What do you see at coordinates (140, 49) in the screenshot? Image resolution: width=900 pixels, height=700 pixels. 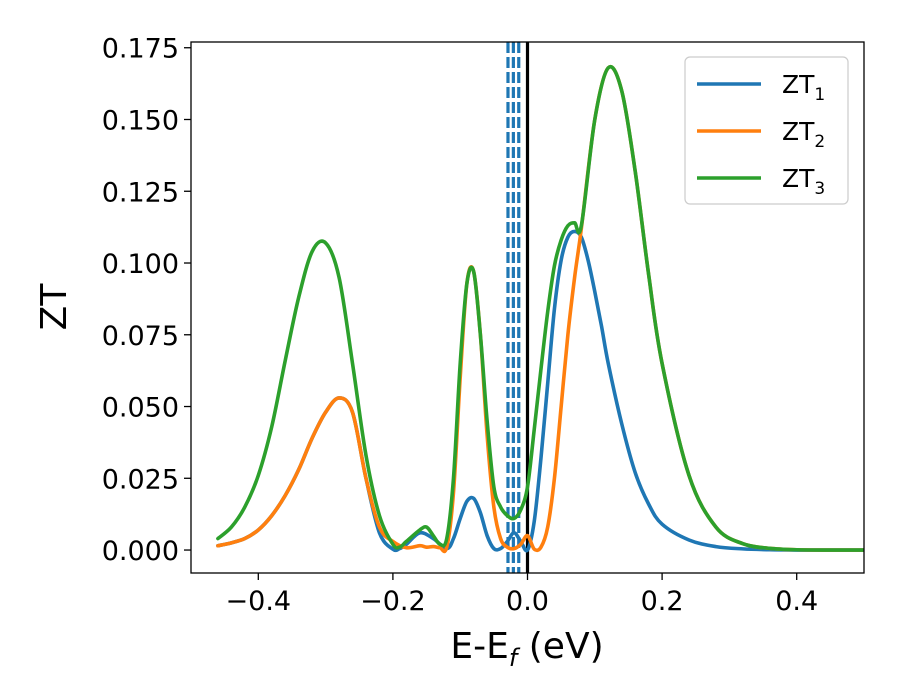 I see `y-tick-label: 0.175` at bounding box center [140, 49].